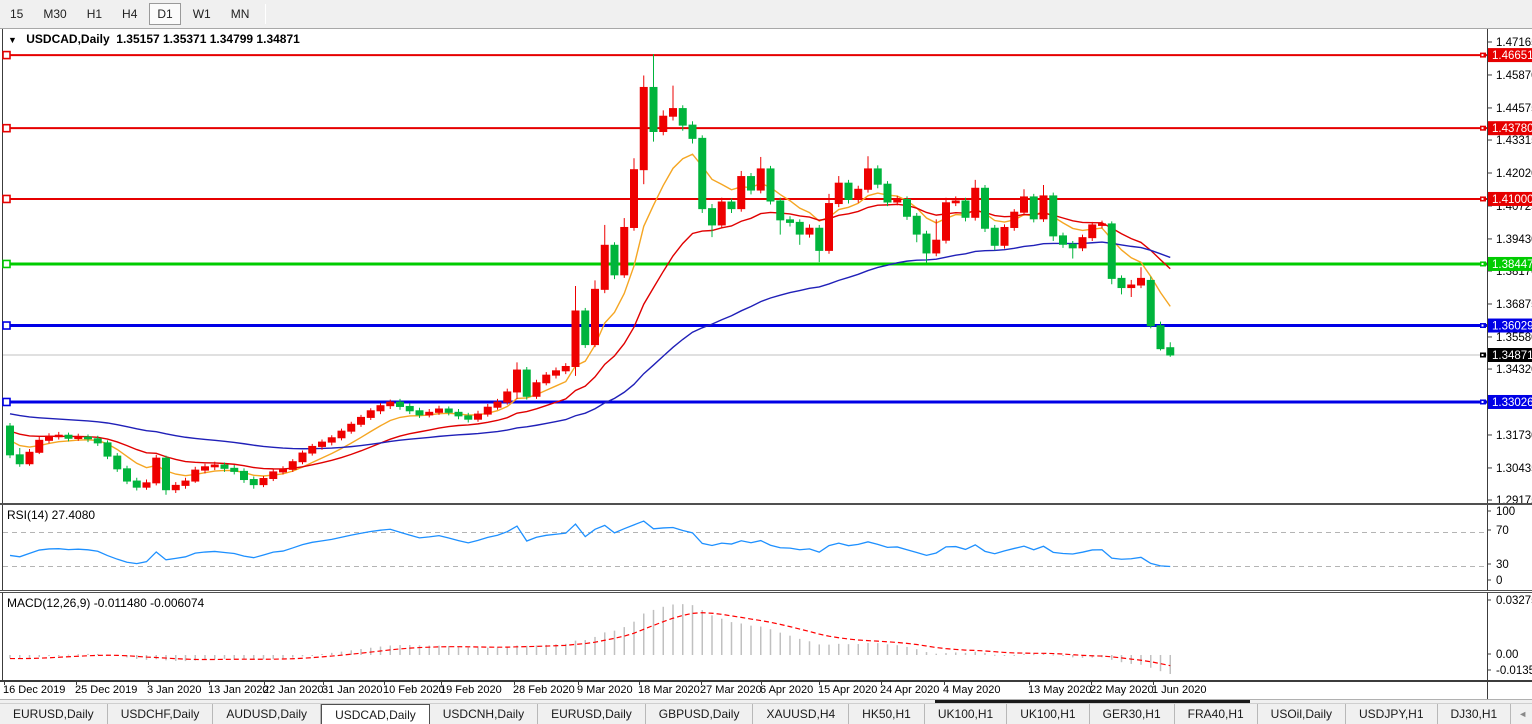  What do you see at coordinates (1502, 531) in the screenshot?
I see `svg-text: 70` at bounding box center [1502, 531].